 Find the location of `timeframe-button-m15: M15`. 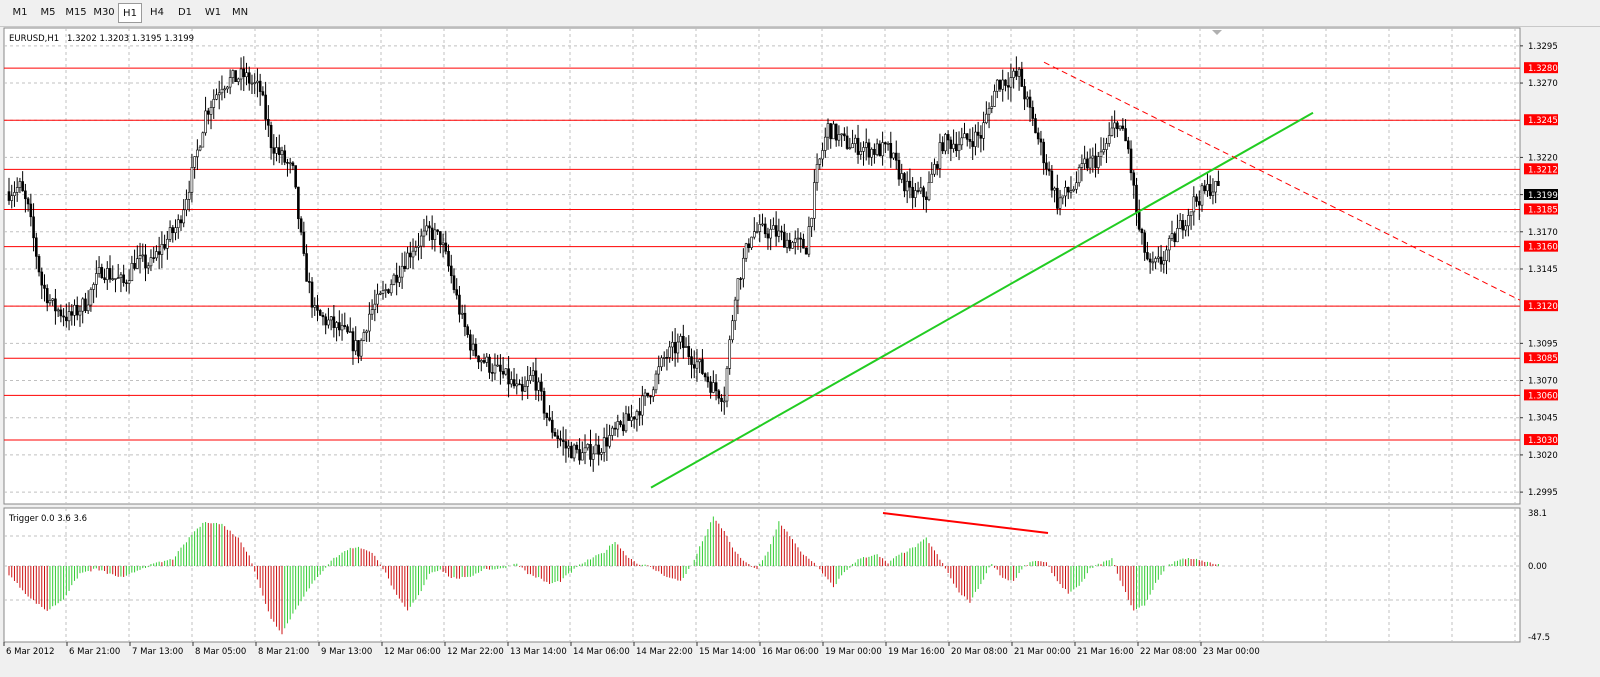

timeframe-button-m15: M15 is located at coordinates (76, 12).